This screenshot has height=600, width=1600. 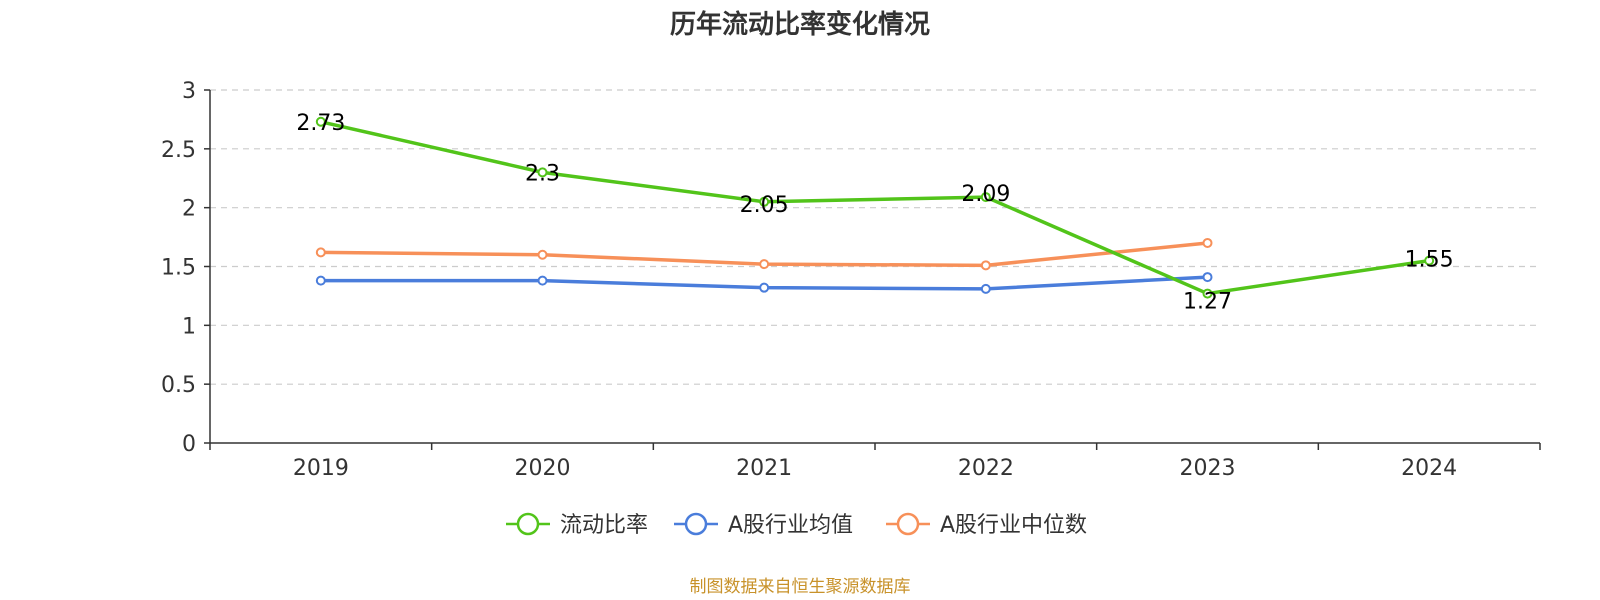 What do you see at coordinates (800, 587) in the screenshot?
I see `source-note: 制图数据来自恒生聚源数据库` at bounding box center [800, 587].